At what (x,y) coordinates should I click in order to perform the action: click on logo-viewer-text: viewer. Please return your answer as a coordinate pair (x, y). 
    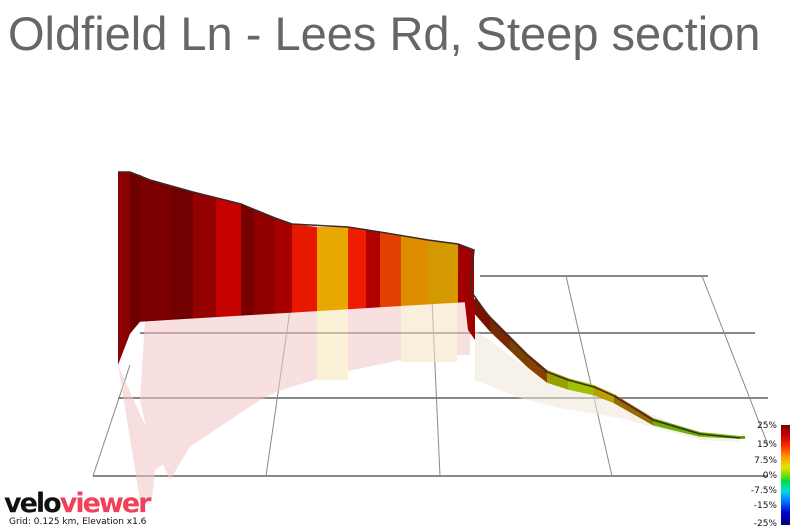
    Looking at the image, I should click on (105, 503).